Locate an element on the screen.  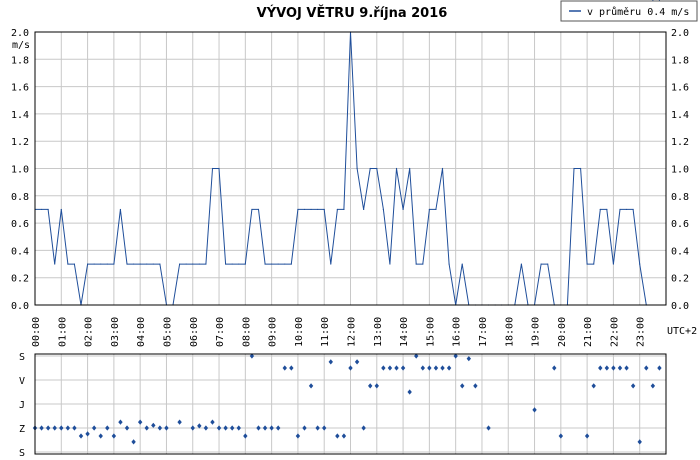
y-tick-left-9: 1.8 is located at coordinates (20, 60).